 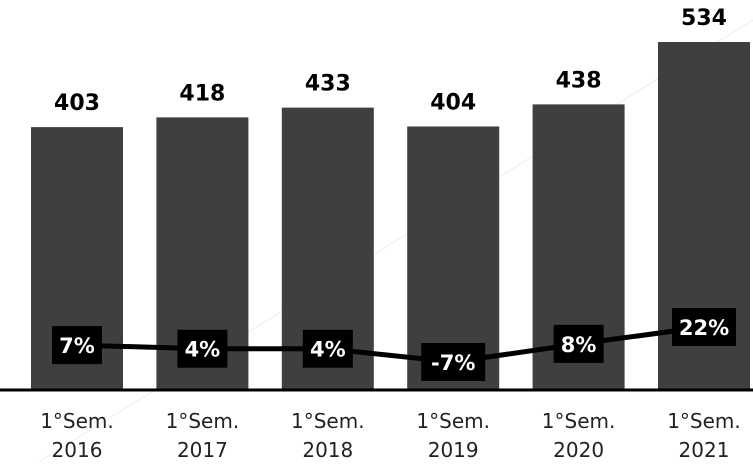 What do you see at coordinates (77, 103) in the screenshot?
I see `bar-value-label-0: 403` at bounding box center [77, 103].